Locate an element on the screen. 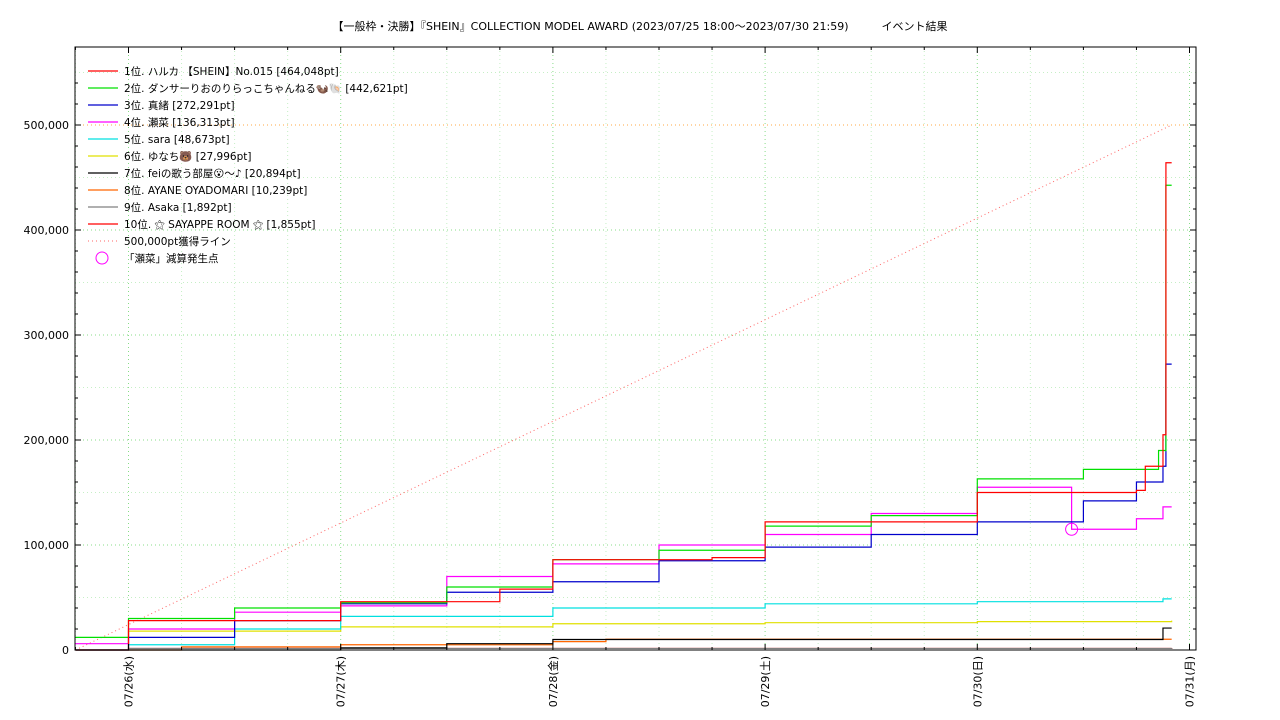 The height and width of the screenshot is (720, 1280). legend-label: 10位. ⚝ SAYAPPE ROOM ⚝ [1,855pt] is located at coordinates (220, 224).